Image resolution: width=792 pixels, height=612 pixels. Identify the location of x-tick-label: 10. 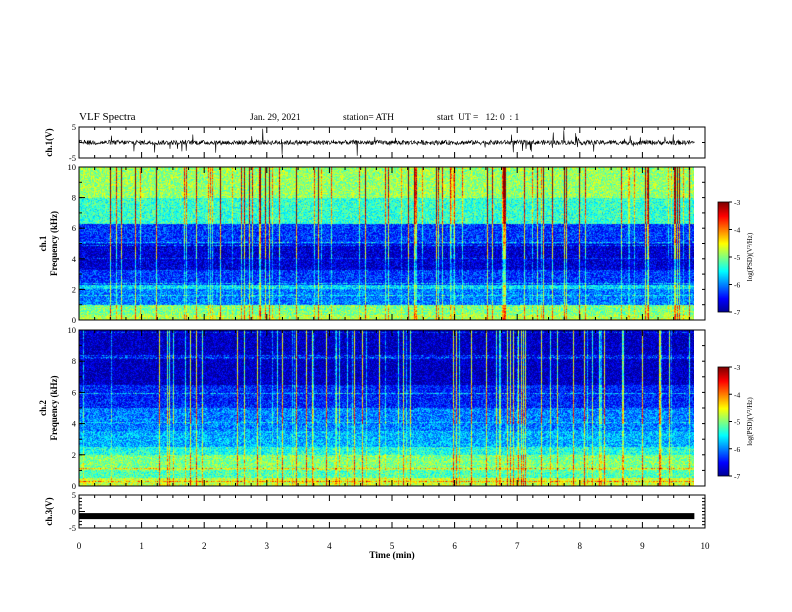
(706, 546).